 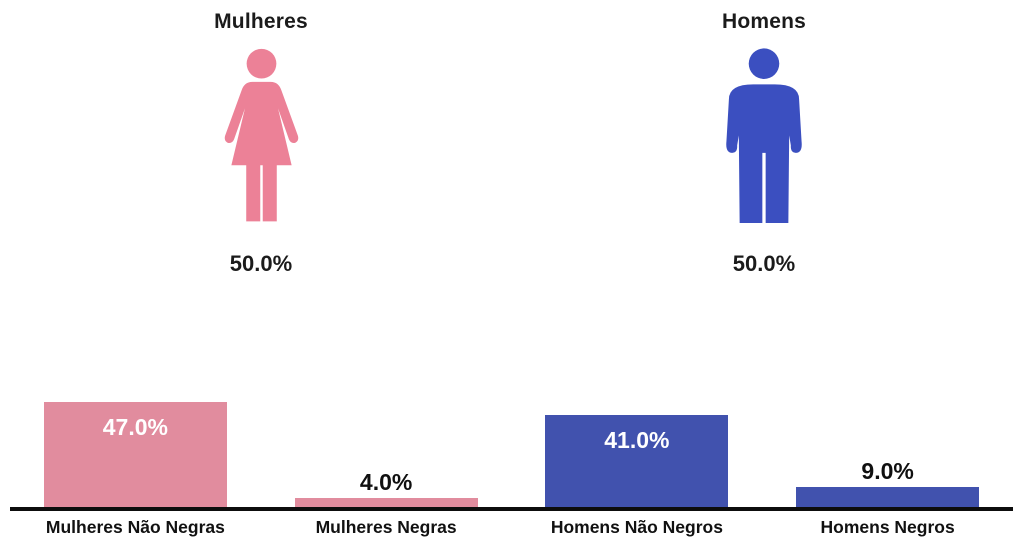 What do you see at coordinates (261, 263) in the screenshot?
I see `pictogram-value-mulheres: 50.0%` at bounding box center [261, 263].